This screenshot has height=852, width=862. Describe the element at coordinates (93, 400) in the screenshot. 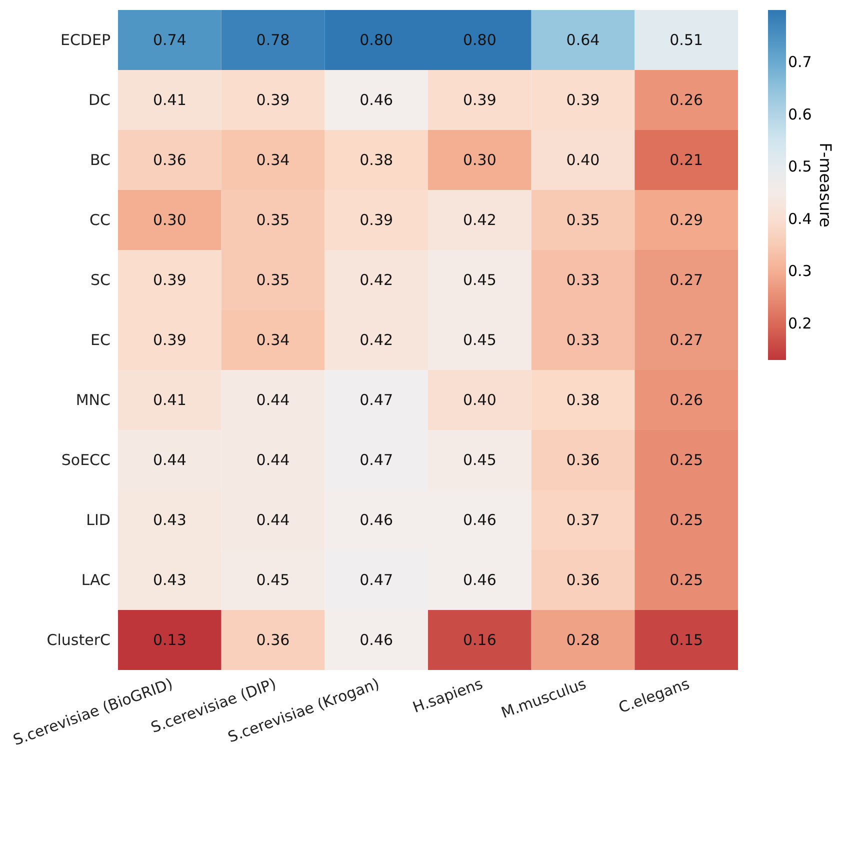

I see `y-tick-label: MNC` at that location.